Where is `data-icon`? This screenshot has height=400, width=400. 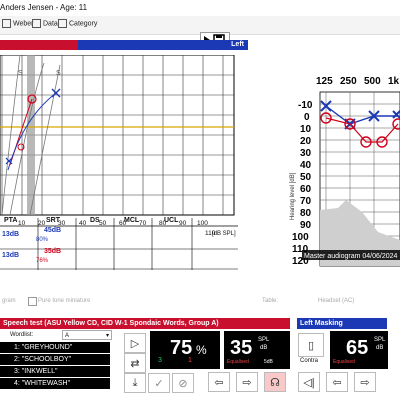
data-icon is located at coordinates (36, 23).